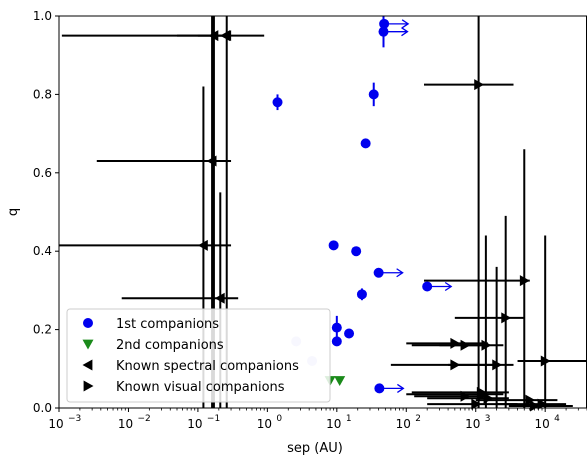 The width and height of the screenshot is (587, 455). Describe the element at coordinates (125, 424) in the screenshot. I see `x-tick-label-1: 10` at that location.